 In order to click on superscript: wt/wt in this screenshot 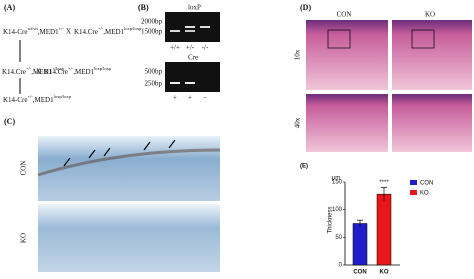, I will do `click(33, 28)`.